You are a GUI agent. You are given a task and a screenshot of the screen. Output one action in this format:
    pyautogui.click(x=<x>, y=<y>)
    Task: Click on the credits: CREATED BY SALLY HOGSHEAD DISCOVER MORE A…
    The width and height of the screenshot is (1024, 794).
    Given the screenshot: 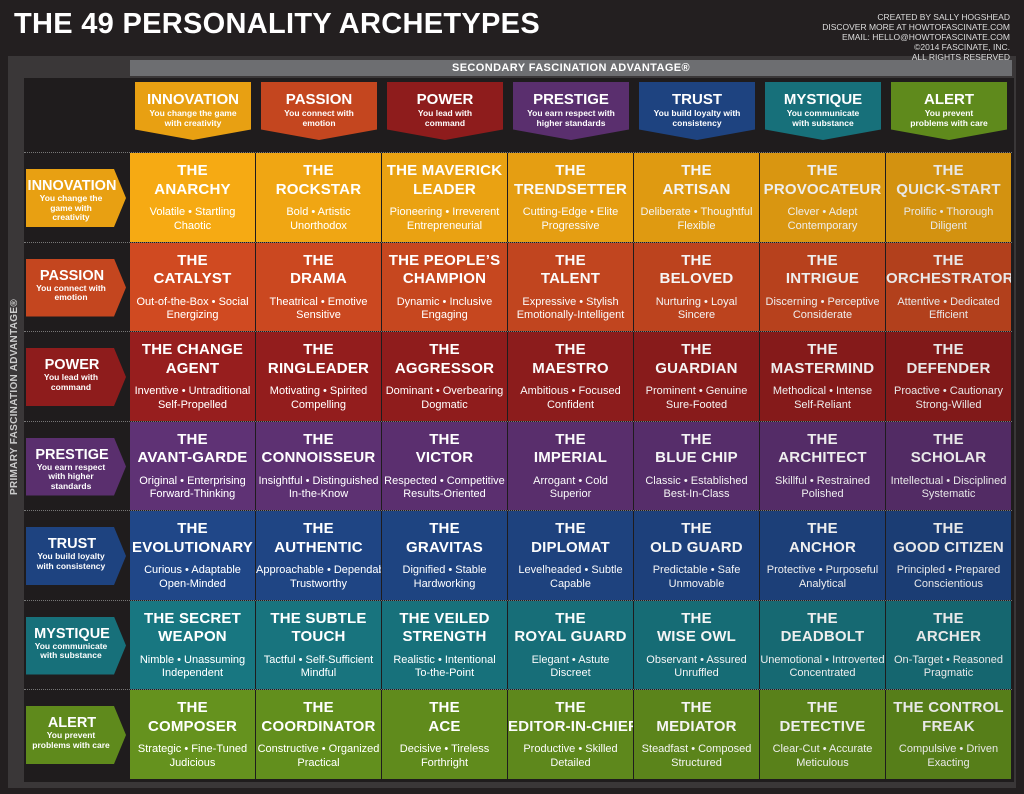 What is the action you would take?
    pyautogui.click(x=916, y=37)
    